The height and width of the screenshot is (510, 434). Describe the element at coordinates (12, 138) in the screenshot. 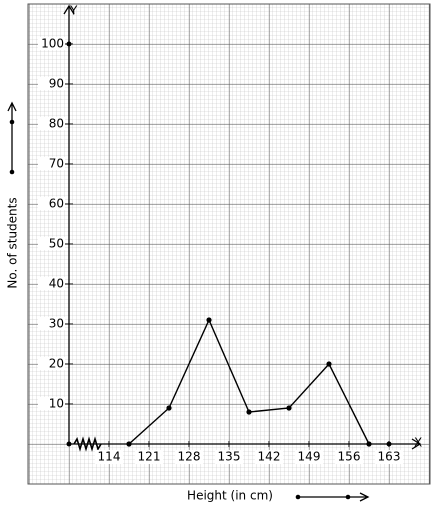

I see `decor-arrow-vertical` at that location.